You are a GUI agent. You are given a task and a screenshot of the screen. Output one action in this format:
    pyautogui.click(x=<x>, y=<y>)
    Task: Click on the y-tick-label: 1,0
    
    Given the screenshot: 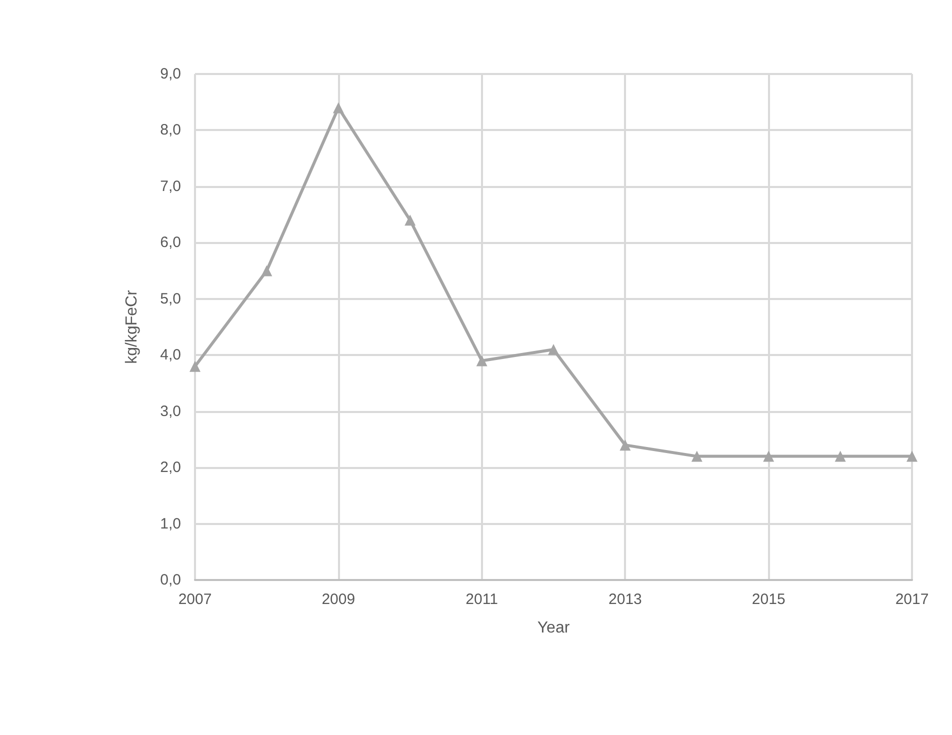 What is the action you would take?
    pyautogui.click(x=170, y=523)
    